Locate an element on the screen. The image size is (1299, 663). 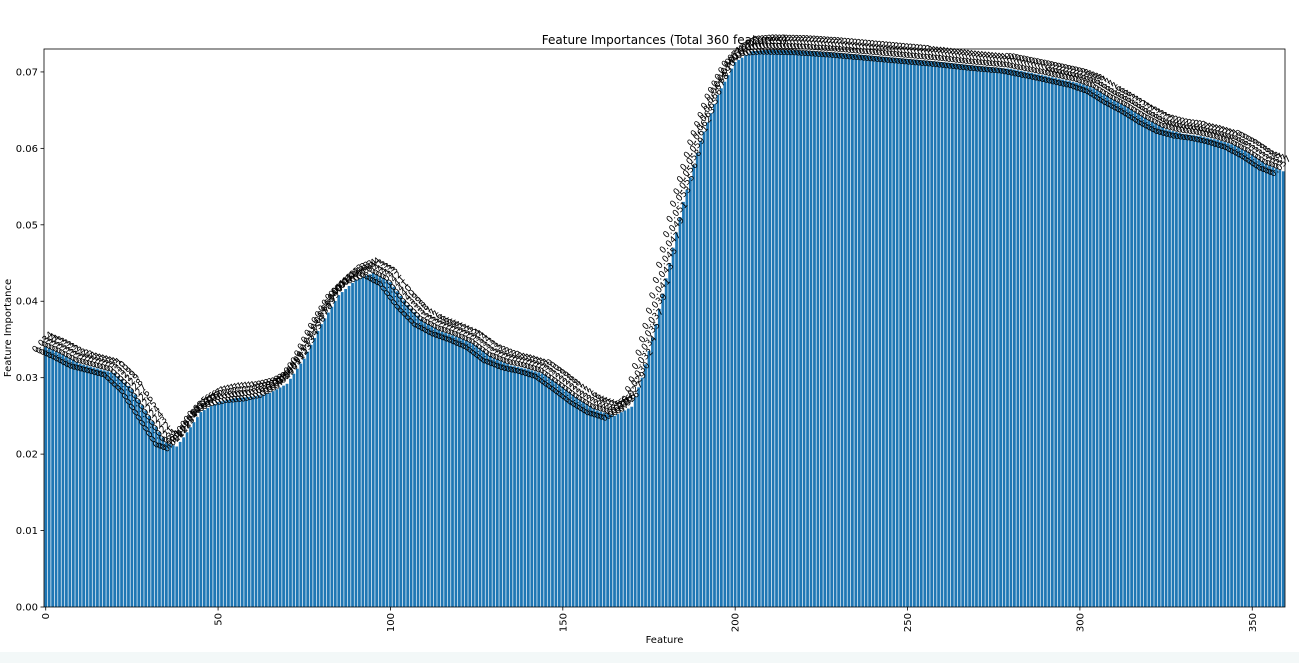
bottom-strip is located at coordinates (649, 657).